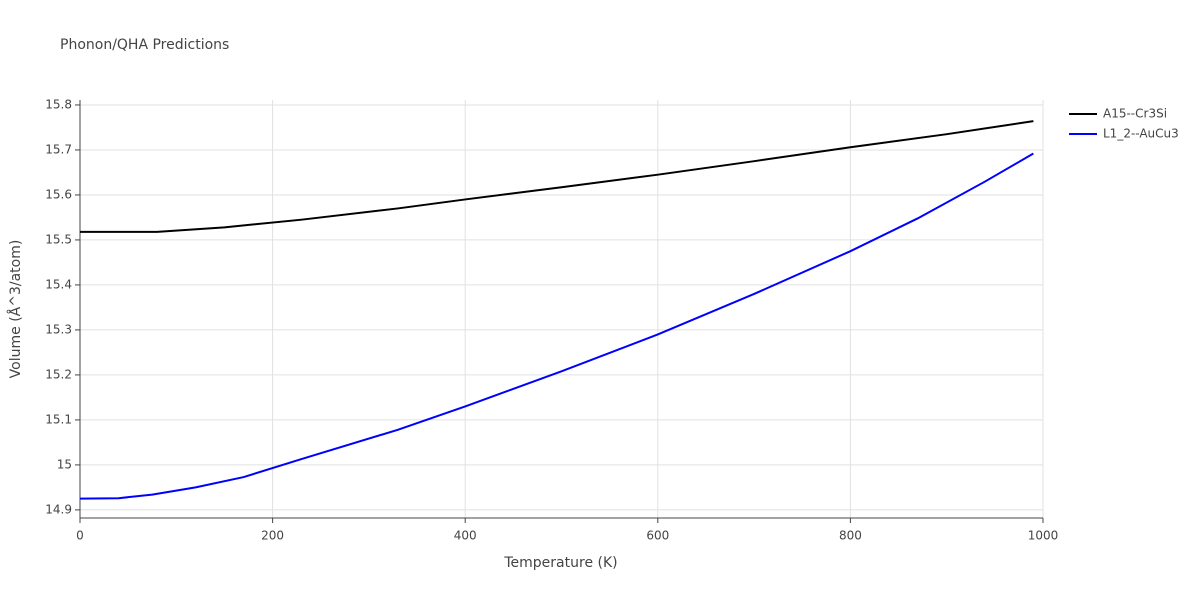 This screenshot has height=600, width=1200. Describe the element at coordinates (560, 563) in the screenshot. I see `x-axis-label: Temperature (K)` at that location.